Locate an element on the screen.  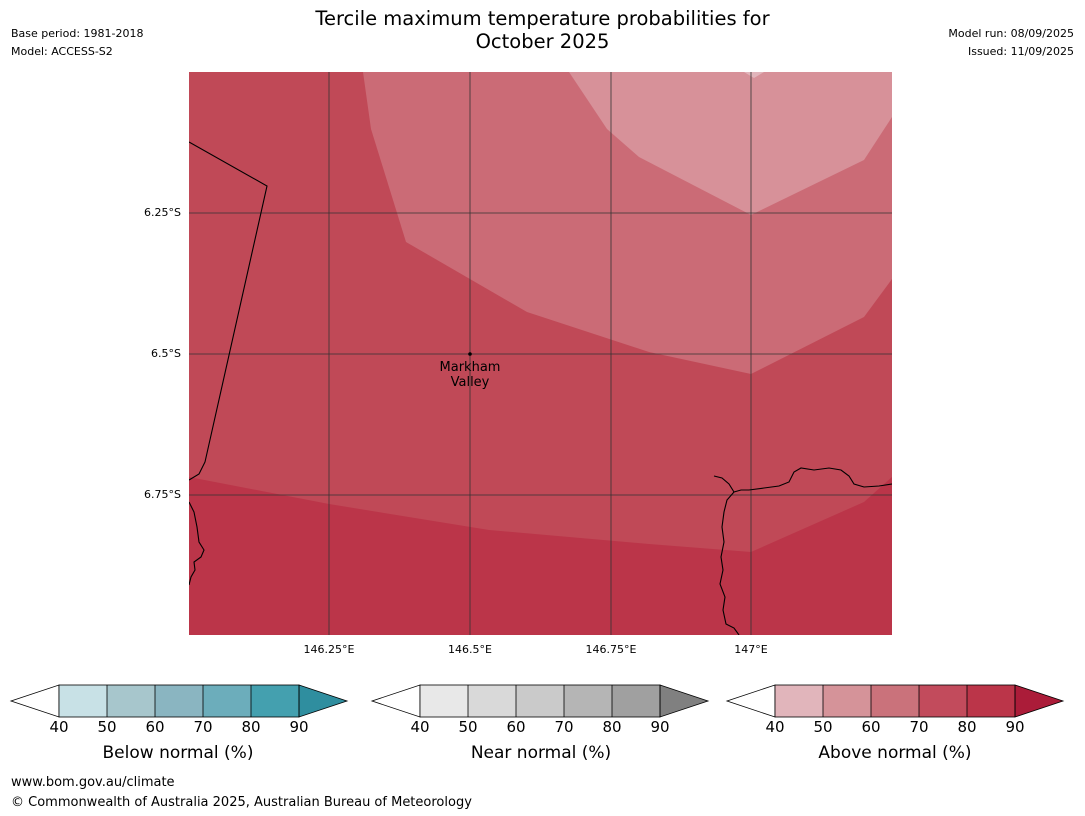
tick-near-40: 40 is located at coordinates (420, 727).